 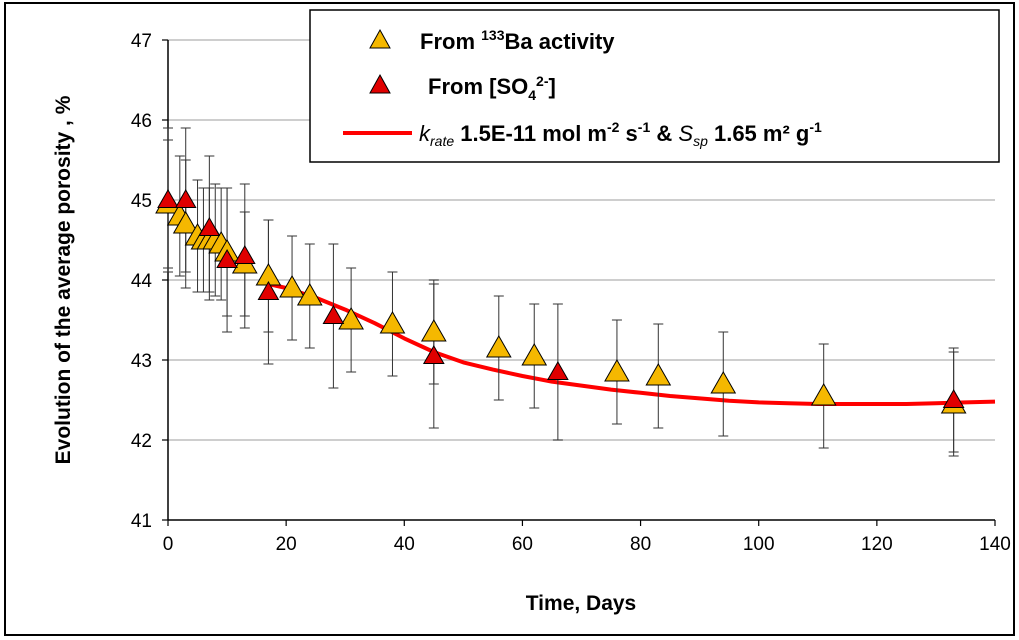 What do you see at coordinates (141, 121) in the screenshot?
I see `y-tick-label-46: 46` at bounding box center [141, 121].